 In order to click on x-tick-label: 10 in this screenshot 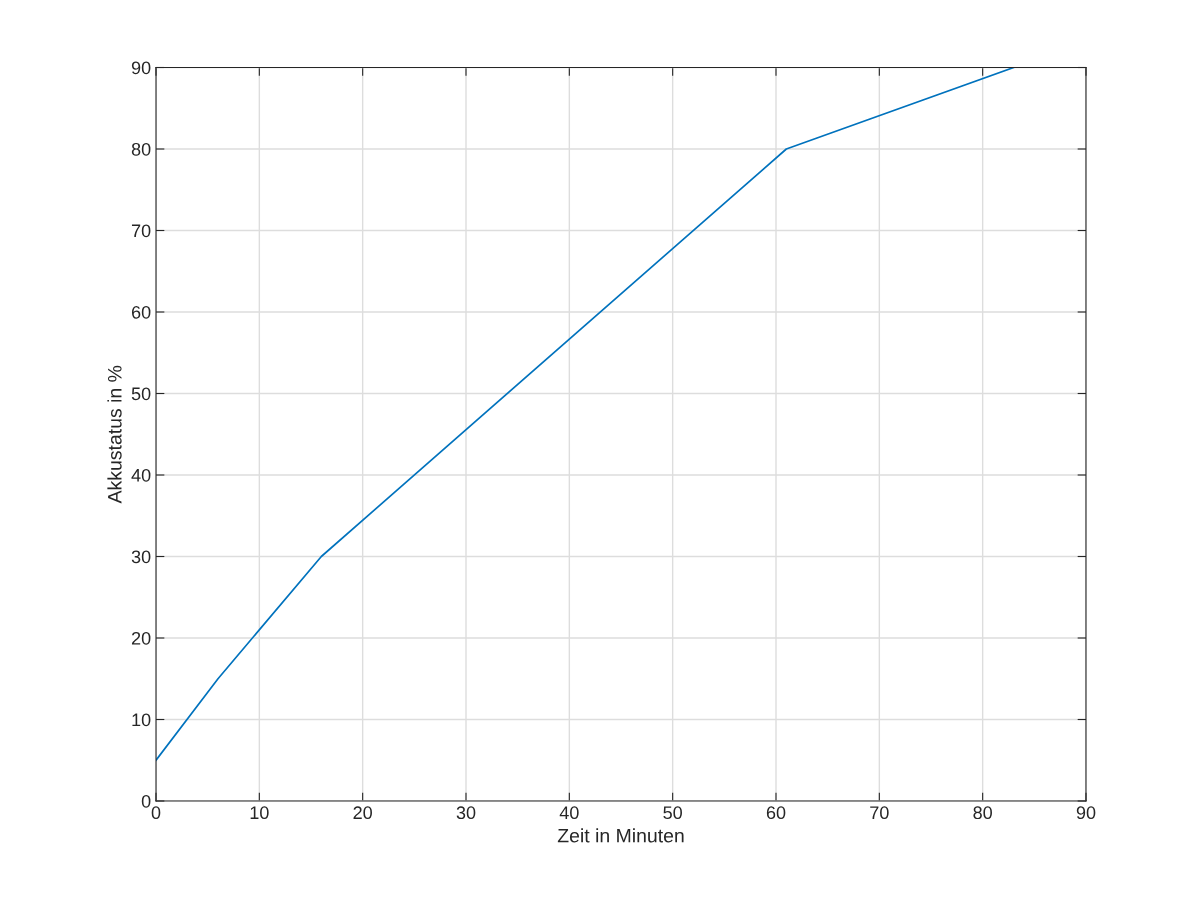, I will do `click(259, 813)`.